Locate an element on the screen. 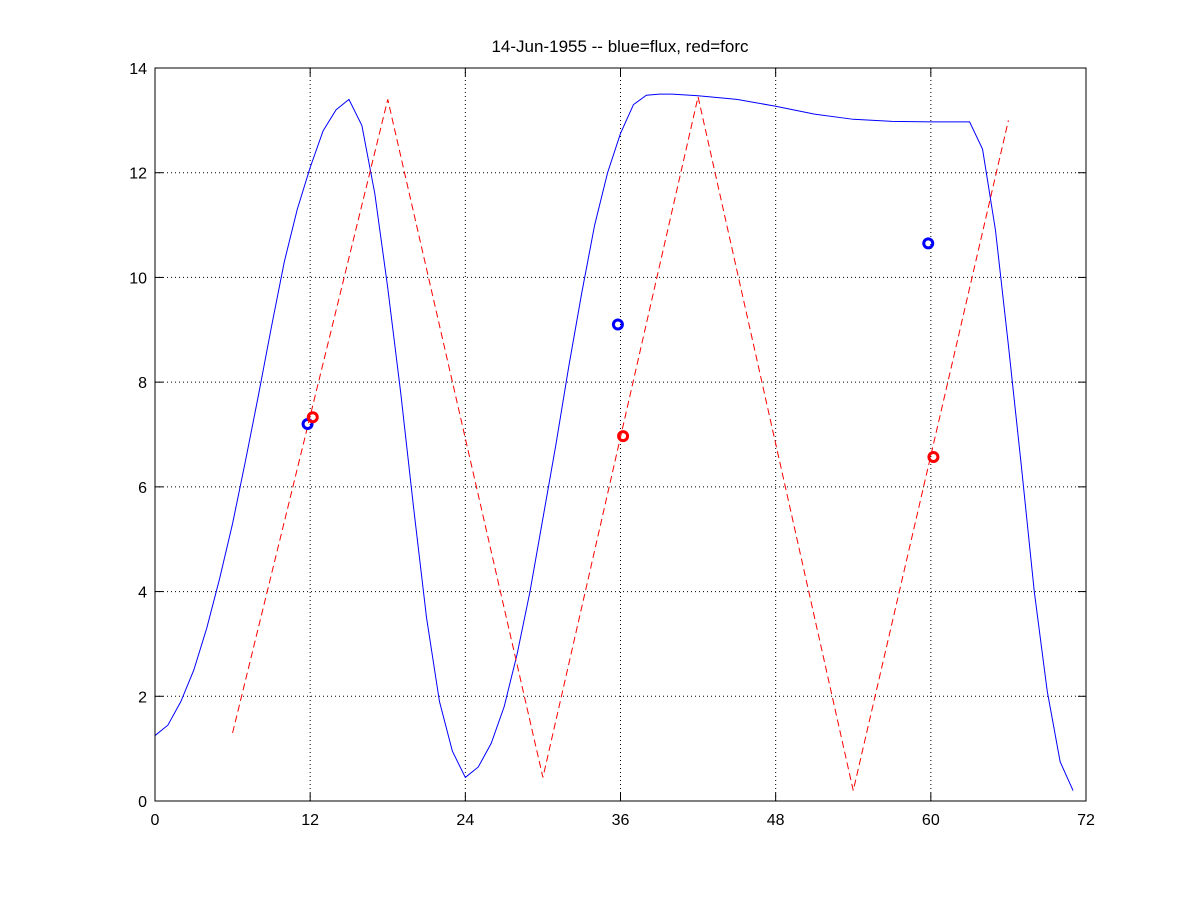 This screenshot has height=900, width=1200. x-tick-label: 36 is located at coordinates (621, 820).